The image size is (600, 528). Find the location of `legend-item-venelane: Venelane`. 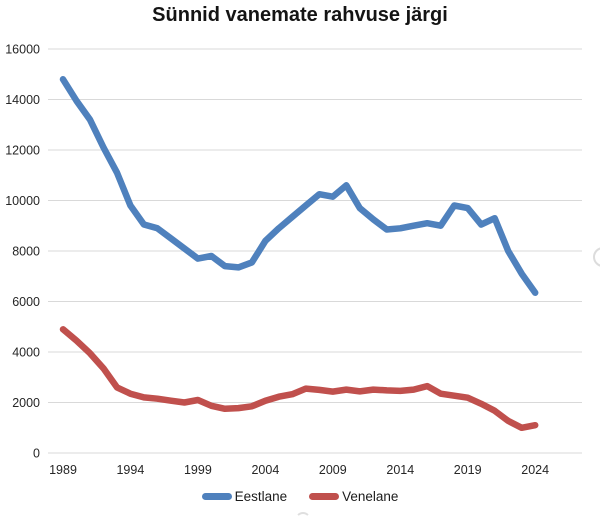

legend-item-venelane: Venelane is located at coordinates (353, 496).